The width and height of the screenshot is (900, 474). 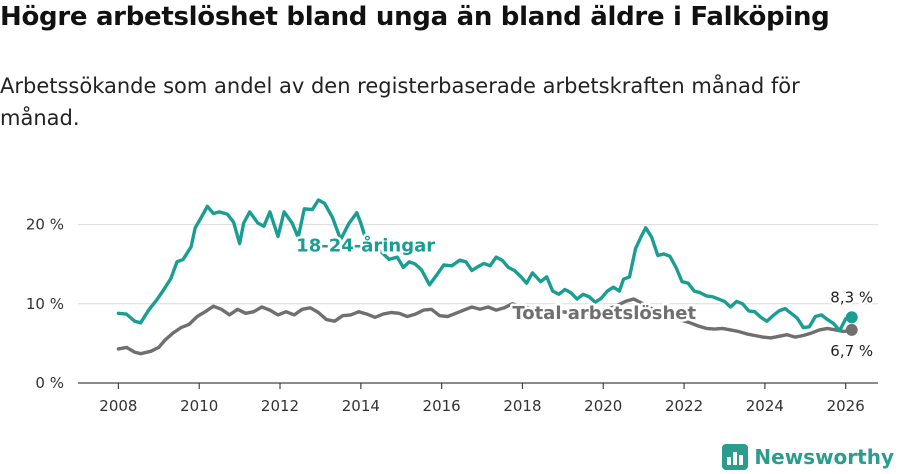 I want to click on x-tick-label: 2024, so click(x=765, y=406).